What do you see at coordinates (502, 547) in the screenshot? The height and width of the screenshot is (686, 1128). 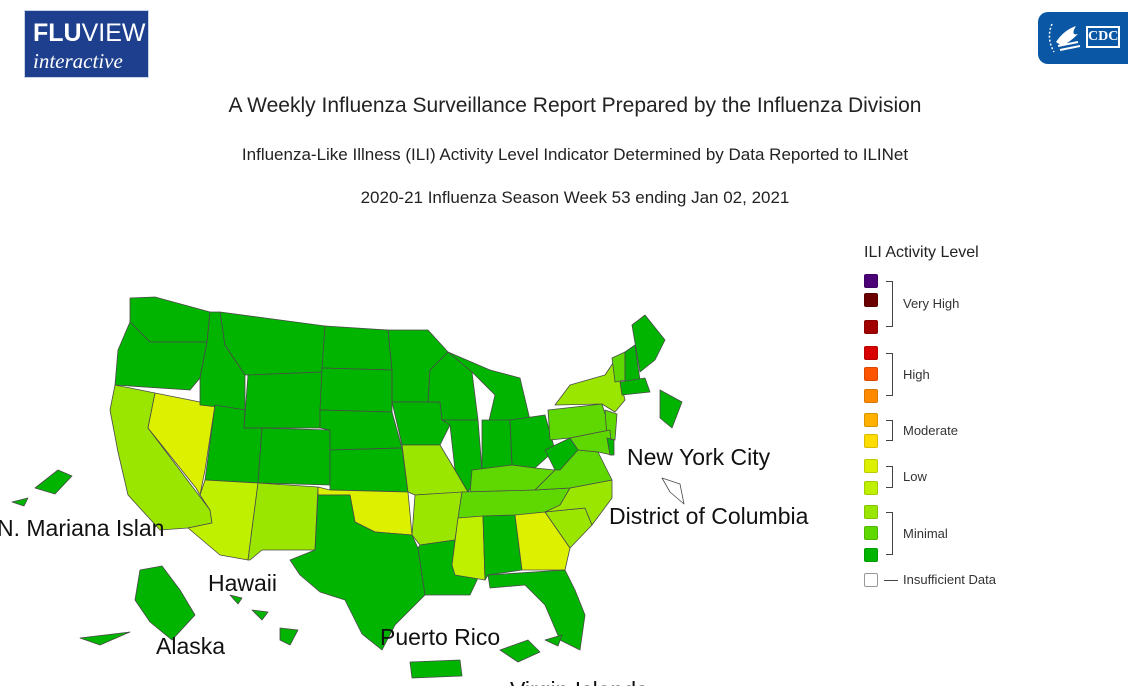 I see `state-alabama` at bounding box center [502, 547].